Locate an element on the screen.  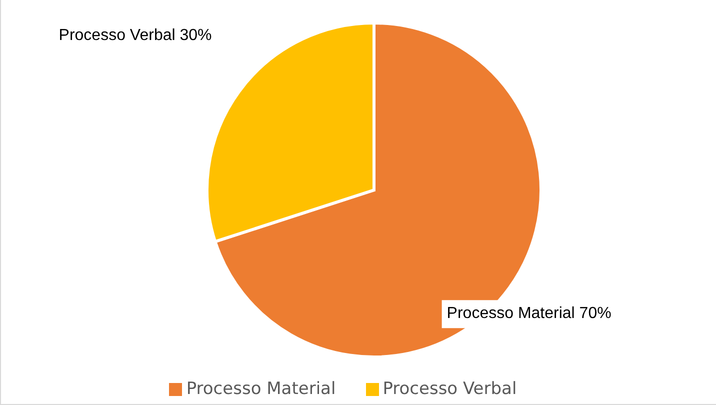
data-label: Processo Verbal 30% is located at coordinates (135, 35).